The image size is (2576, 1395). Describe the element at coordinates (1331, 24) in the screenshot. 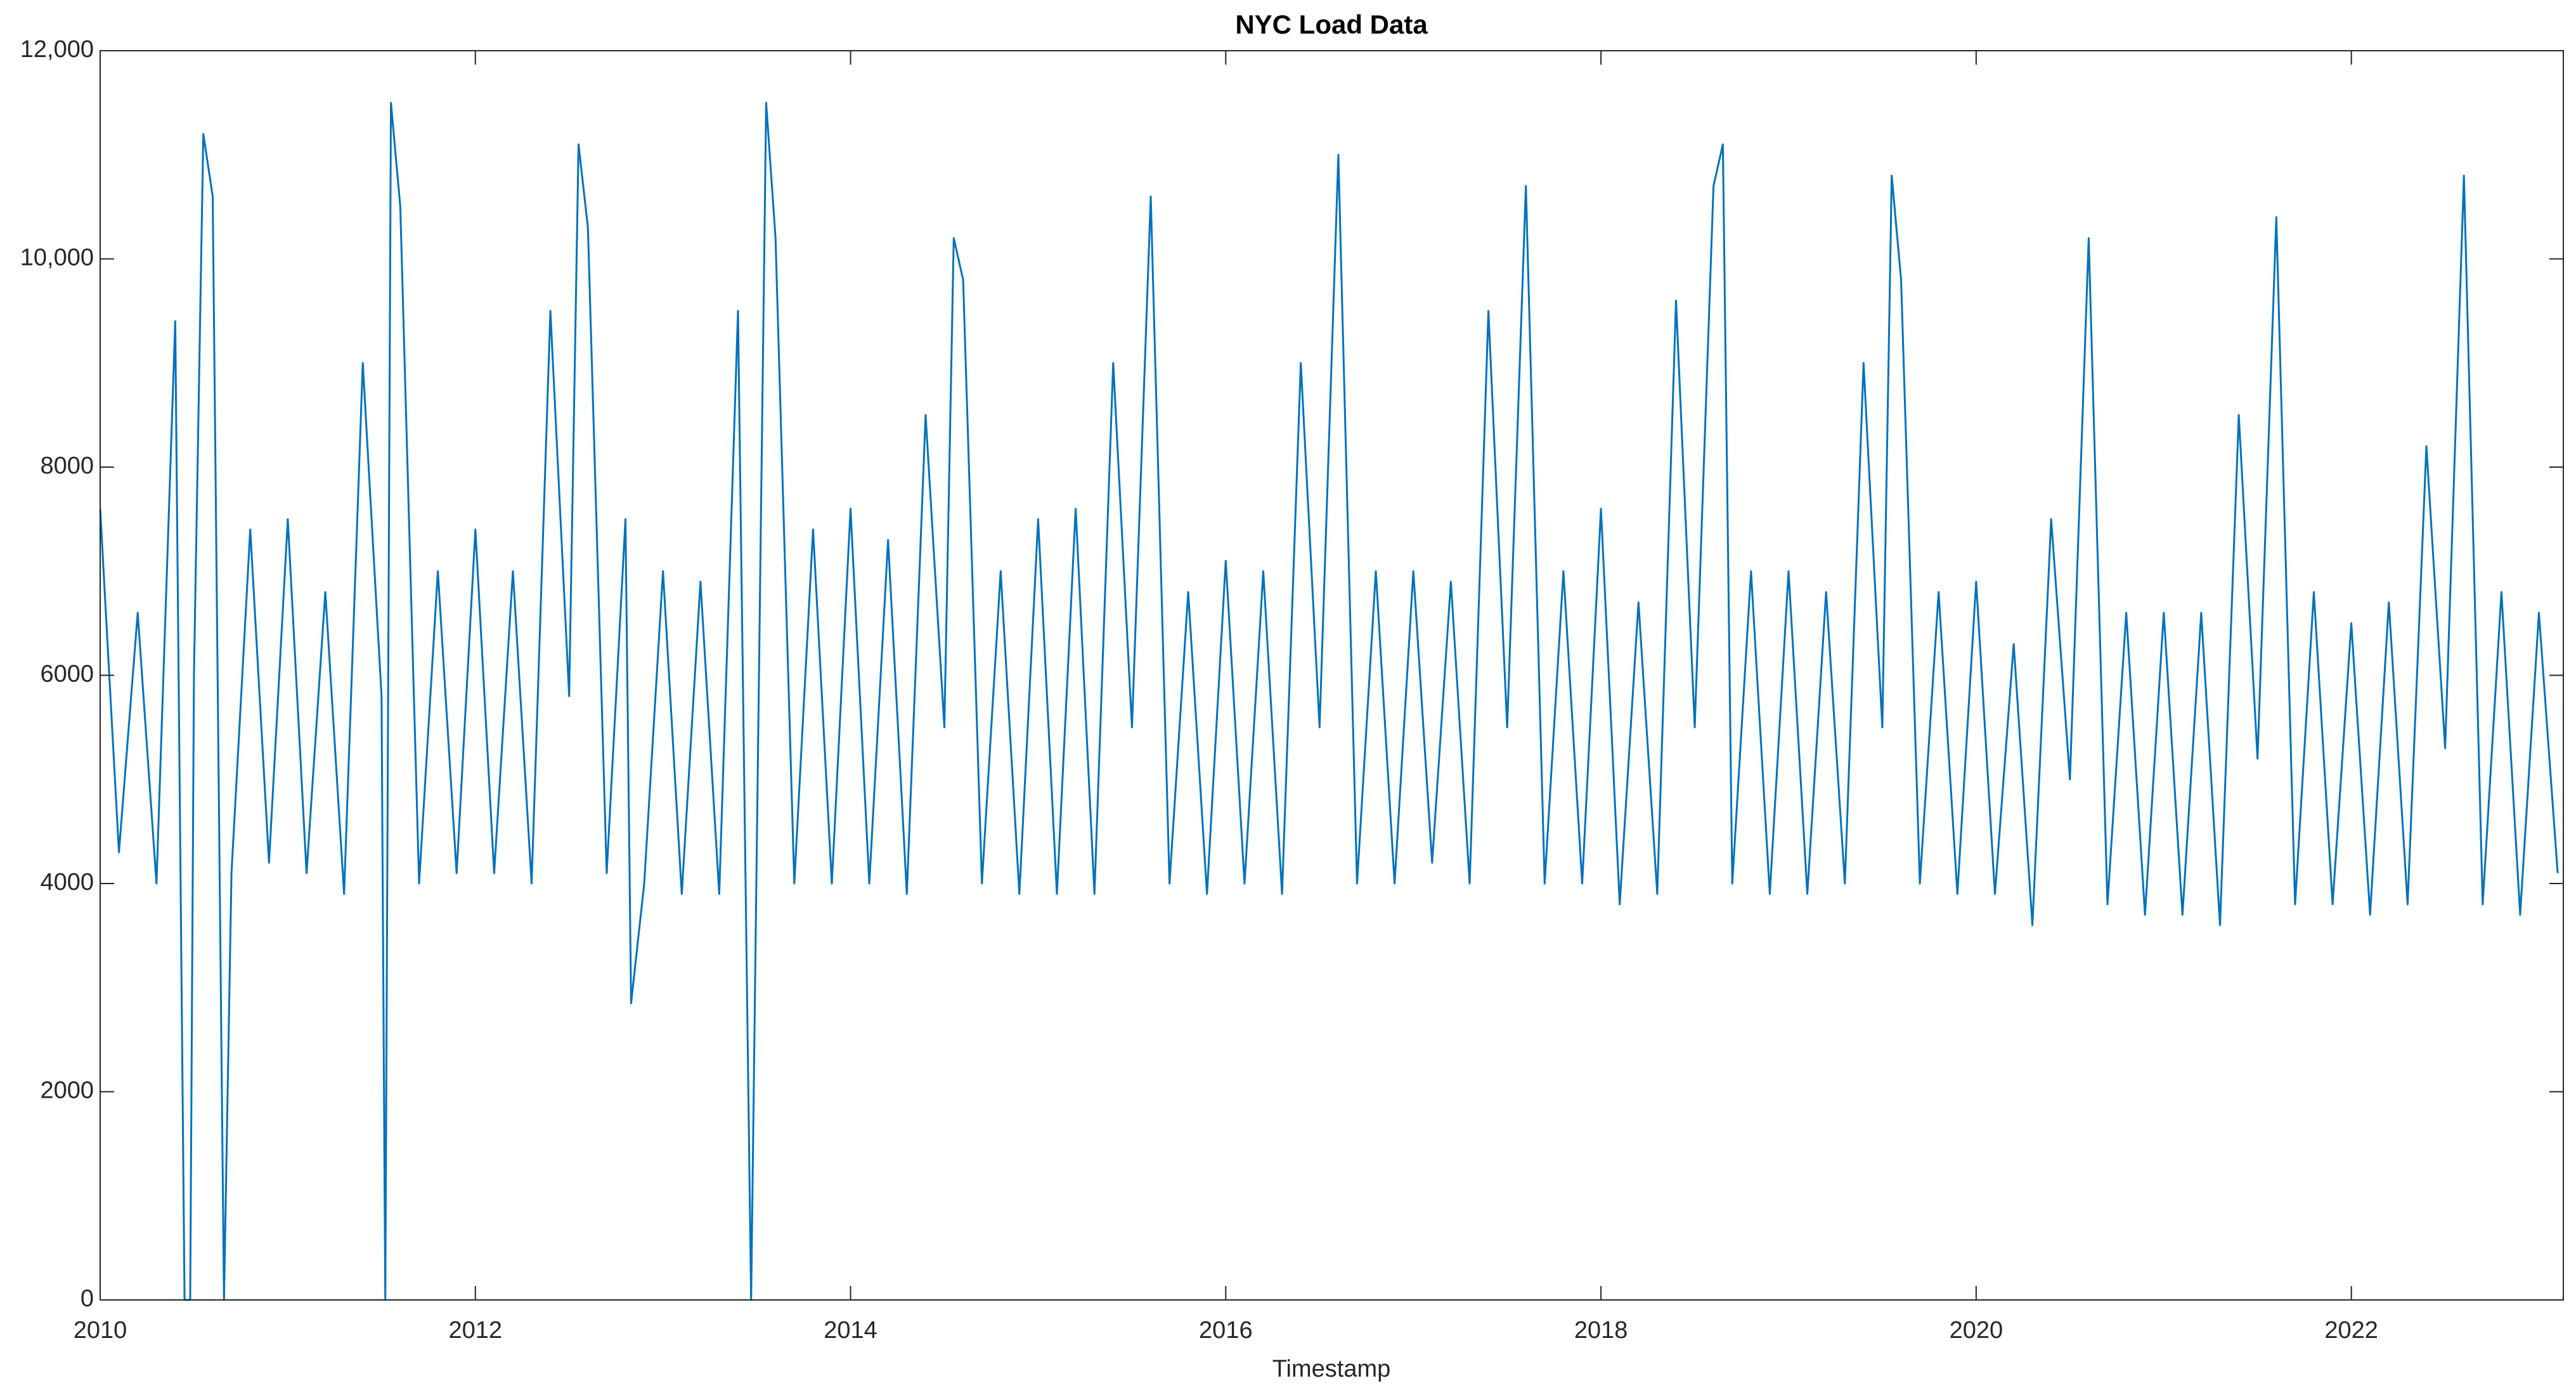

I see `chart-title: NYC Load Data` at that location.